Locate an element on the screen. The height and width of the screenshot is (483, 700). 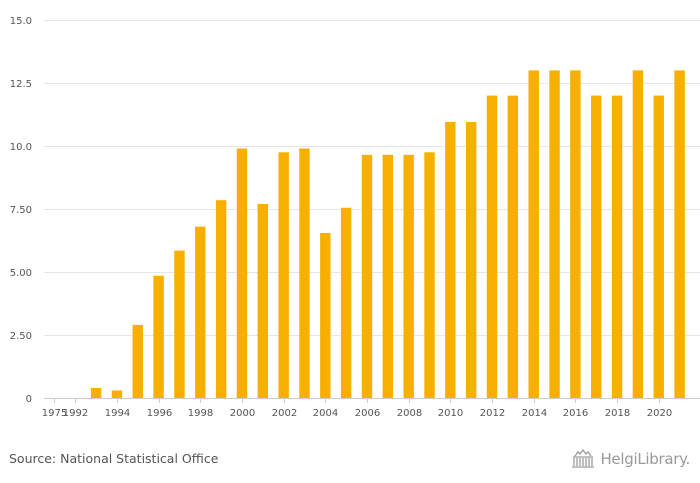
x-tick-label: 2018 is located at coordinates (617, 413).